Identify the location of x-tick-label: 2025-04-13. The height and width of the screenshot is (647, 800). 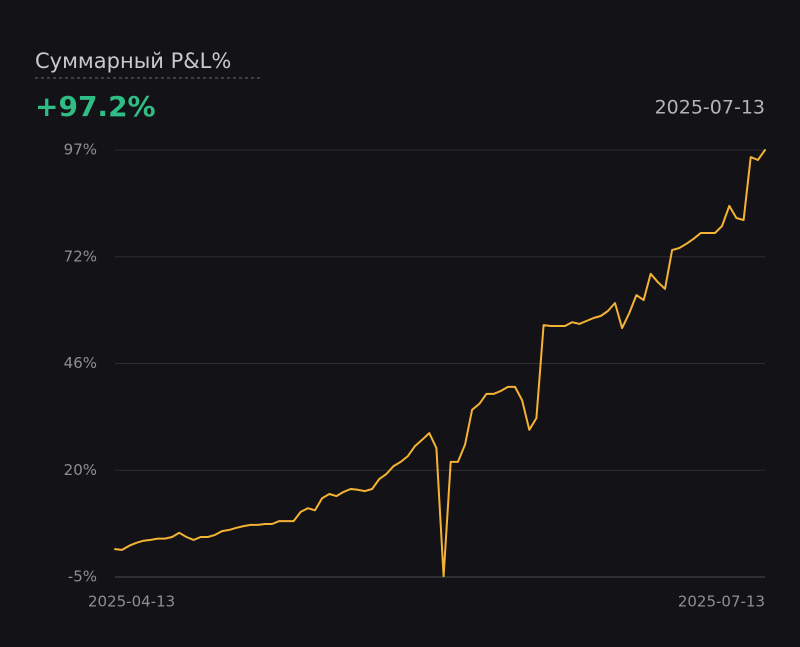
(131, 602).